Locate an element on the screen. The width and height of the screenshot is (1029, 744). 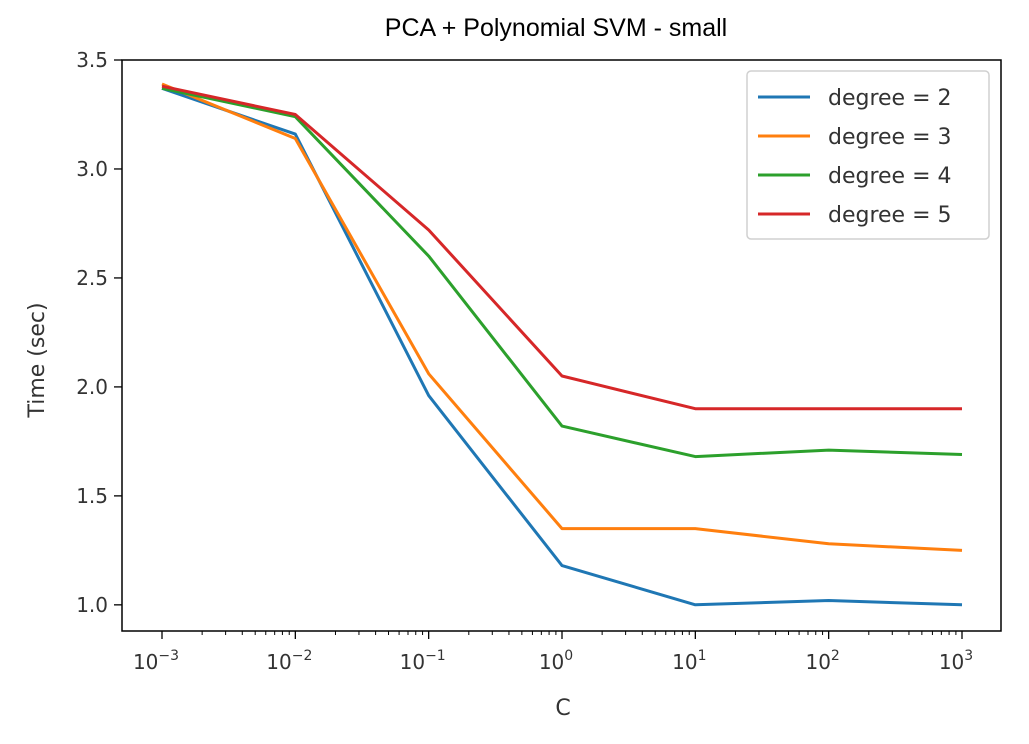
y-tick-label: 2.5 is located at coordinates (92, 278).